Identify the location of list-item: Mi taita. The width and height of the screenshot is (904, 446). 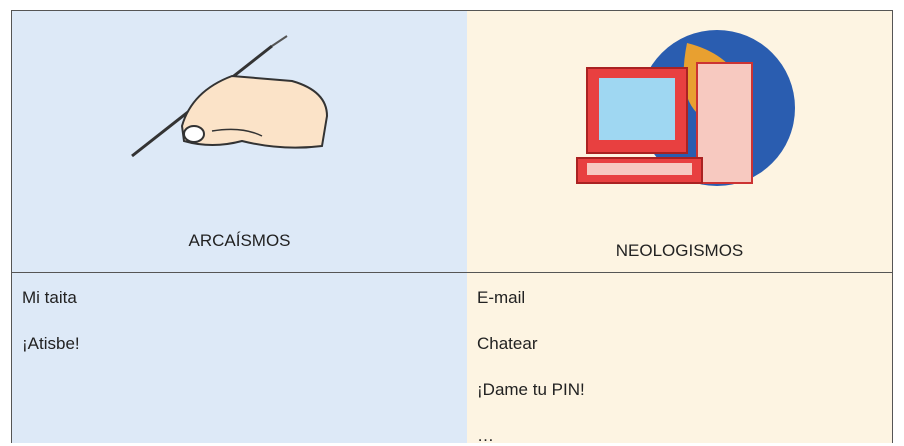
(49, 297).